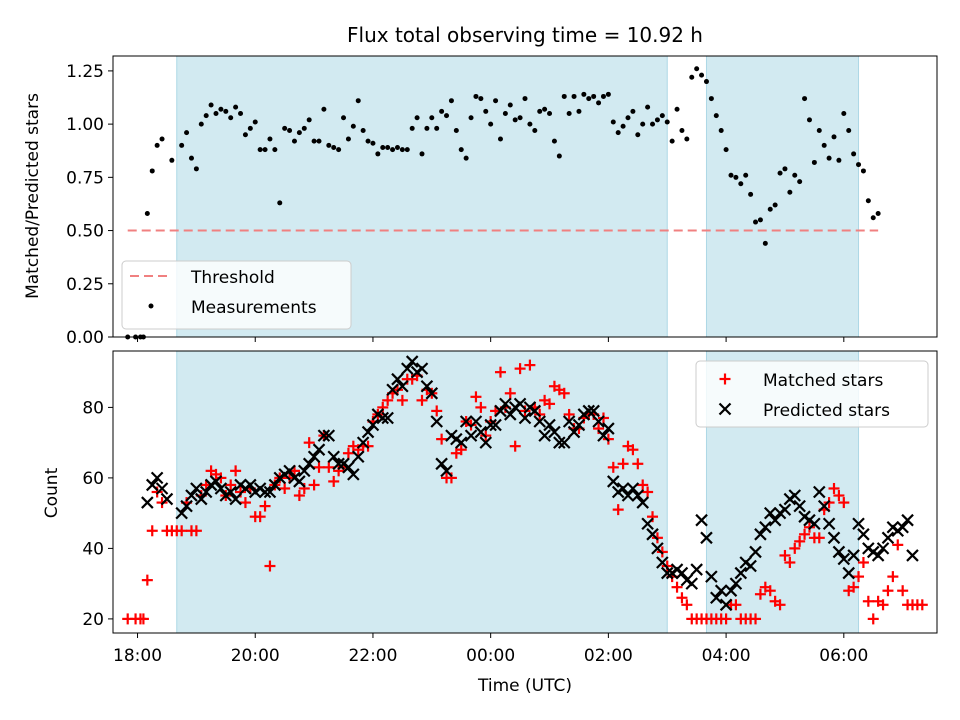  Describe the element at coordinates (524, 686) in the screenshot. I see `x-axis-label: Time (UTC)` at that location.